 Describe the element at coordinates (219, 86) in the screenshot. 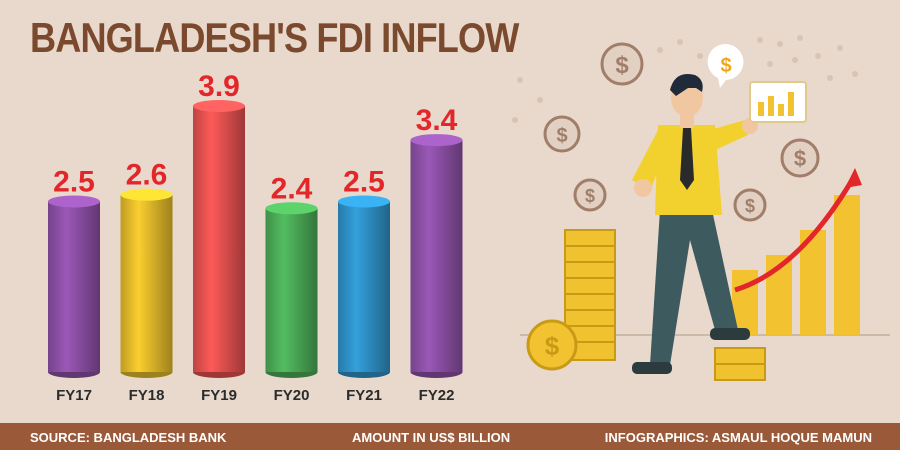

I see `value-label: 3.9` at that location.